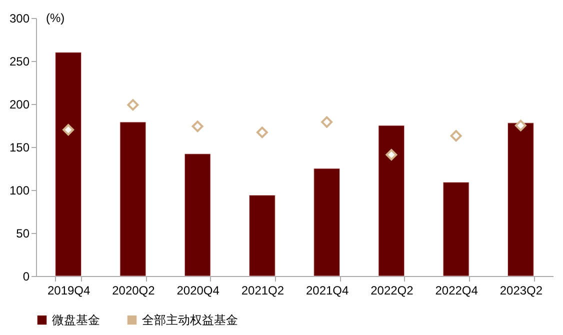 This screenshot has width=563, height=335. I want to click on x-tick-label: 2021Q2, so click(262, 291).